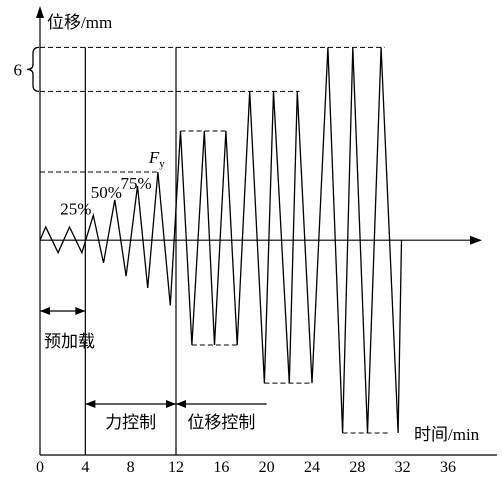 The height and width of the screenshot is (477, 502). I want to click on x-tick-label: 36, so click(448, 467).